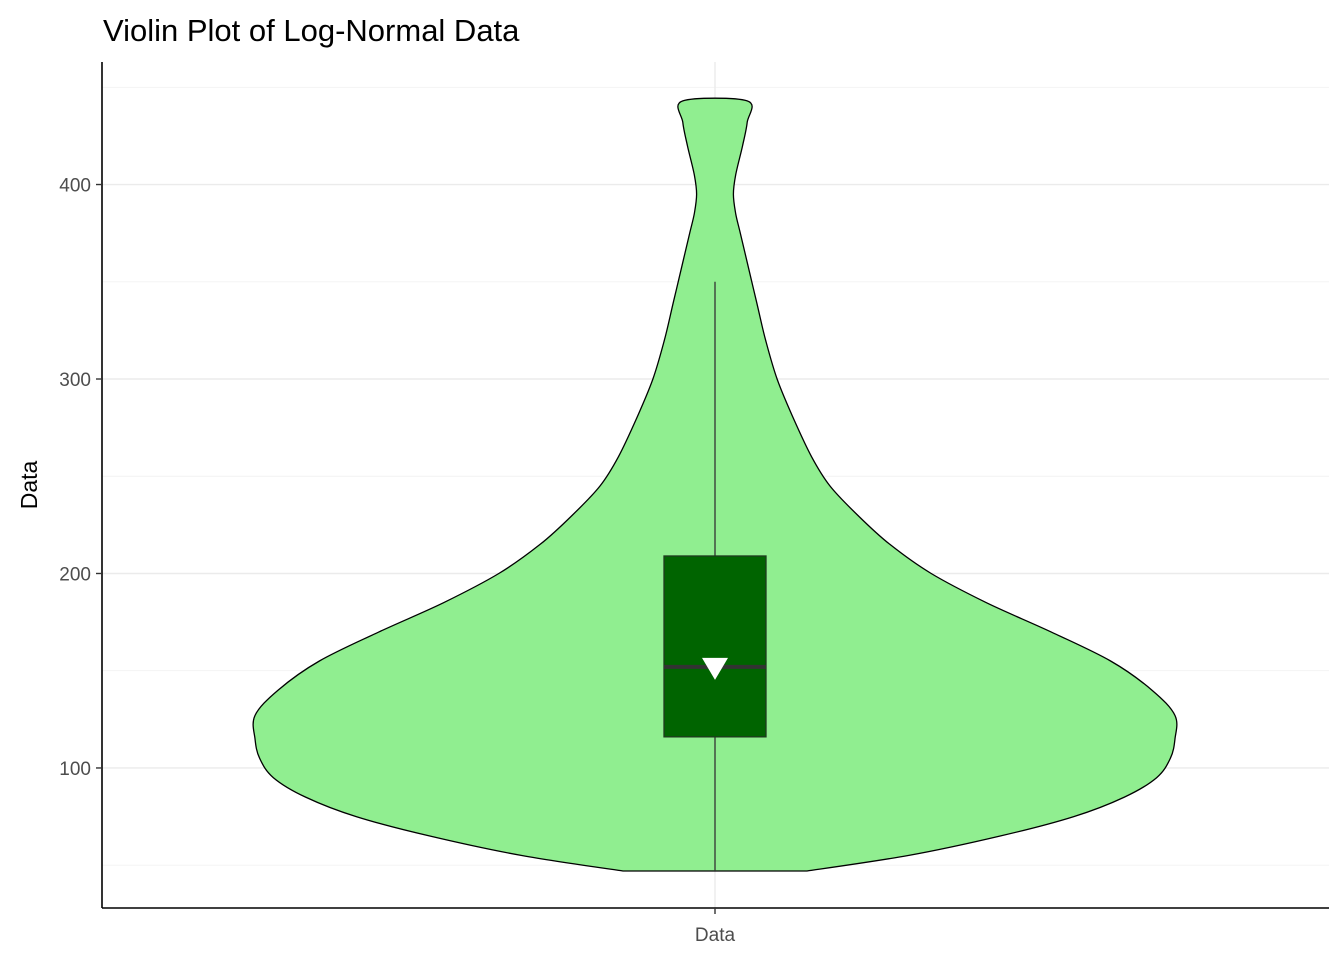 The width and height of the screenshot is (1344, 960). Describe the element at coordinates (75, 186) in the screenshot. I see `y-tick-label: 400` at that location.